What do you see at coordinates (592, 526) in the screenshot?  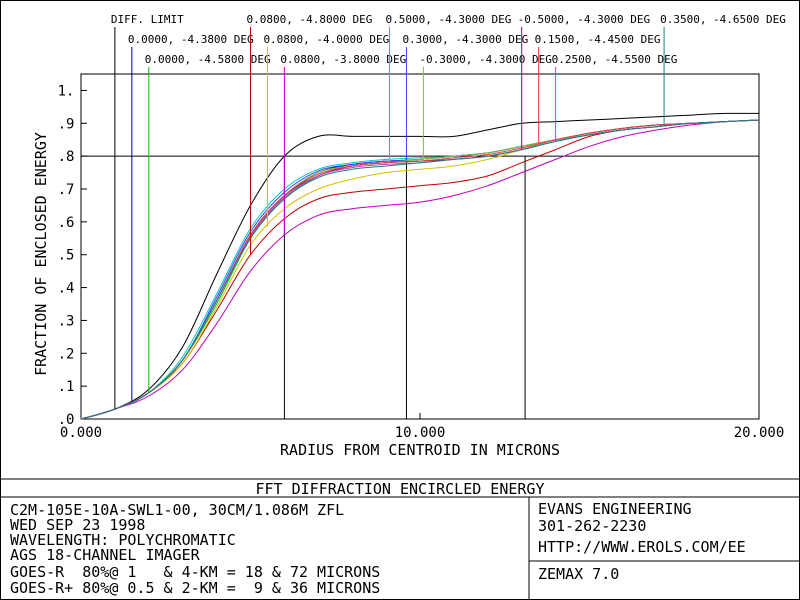 I see `company-phone: 301-262-2230` at bounding box center [592, 526].